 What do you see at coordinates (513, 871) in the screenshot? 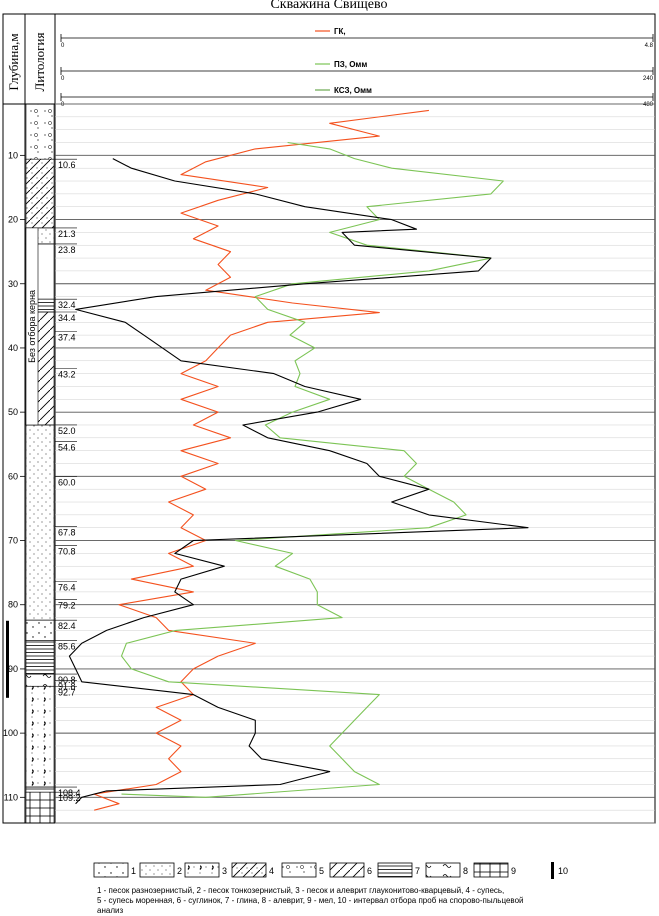
I see `legend-number: 9` at bounding box center [513, 871].